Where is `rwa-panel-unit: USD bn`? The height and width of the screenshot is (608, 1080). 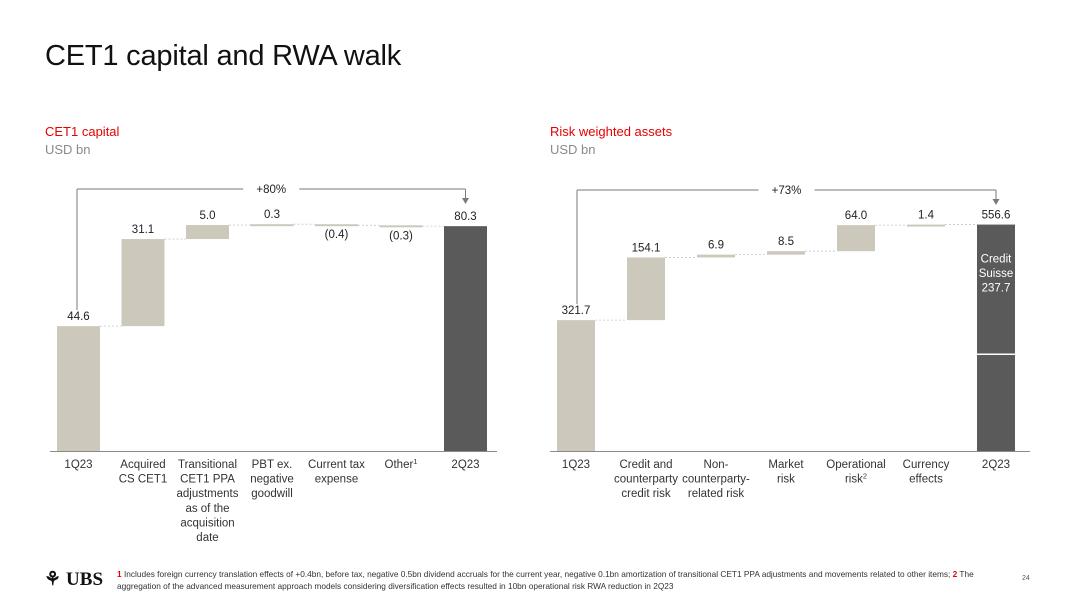
rwa-panel-unit: USD bn is located at coordinates (573, 149).